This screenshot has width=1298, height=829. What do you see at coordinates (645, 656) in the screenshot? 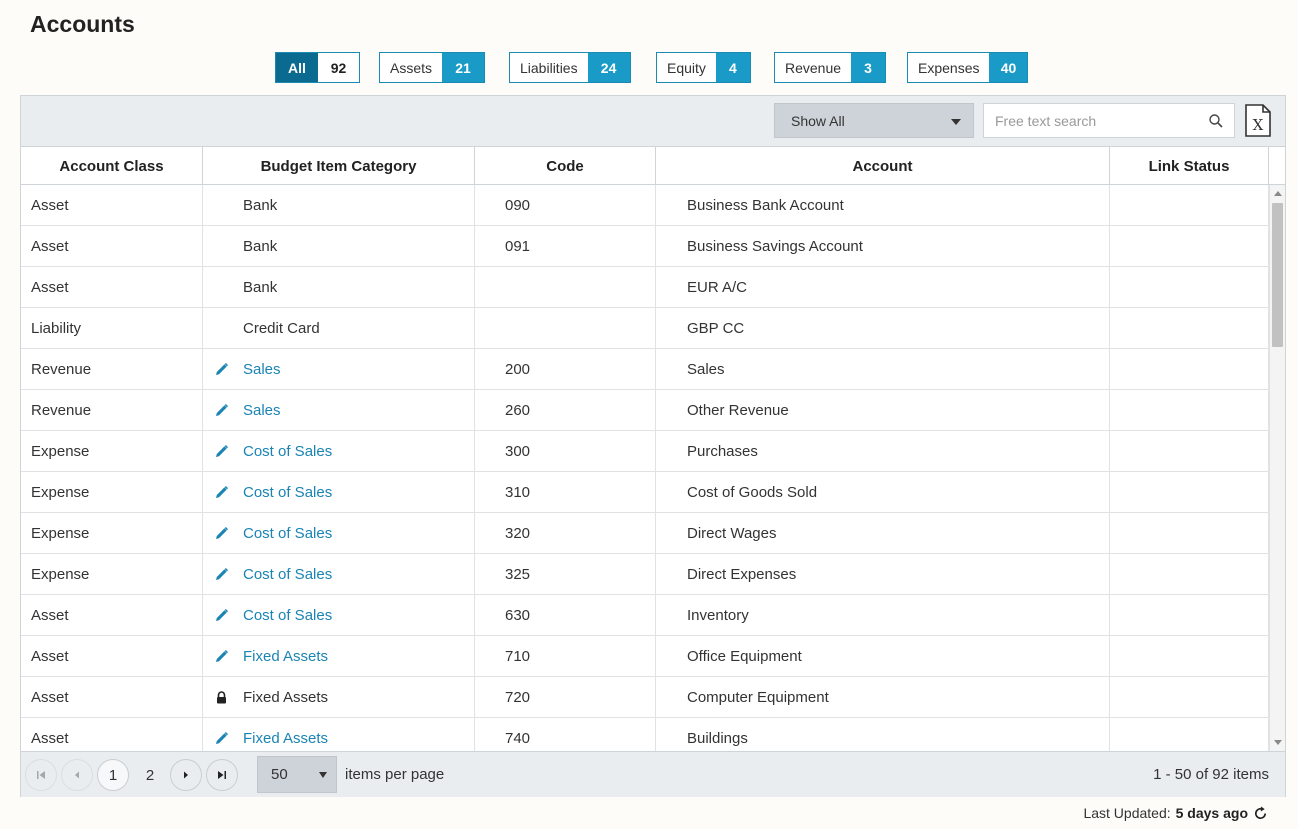
I see `table-row: Asset Fixed Assets 710 Office Equipment` at bounding box center [645, 656].